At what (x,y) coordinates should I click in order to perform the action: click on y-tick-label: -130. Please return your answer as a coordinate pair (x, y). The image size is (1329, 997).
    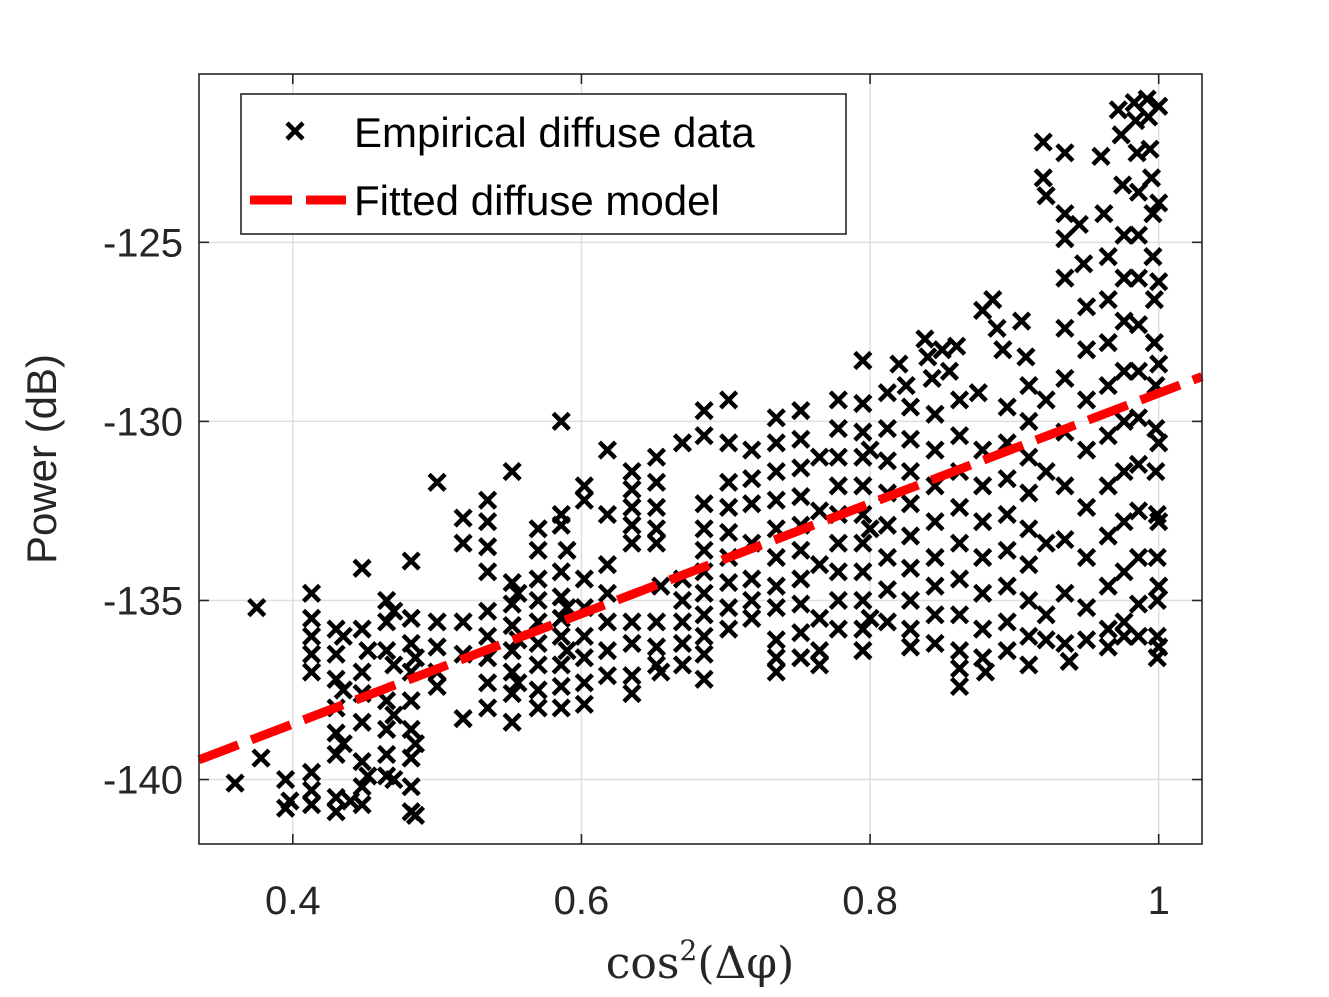
    Looking at the image, I should click on (143, 422).